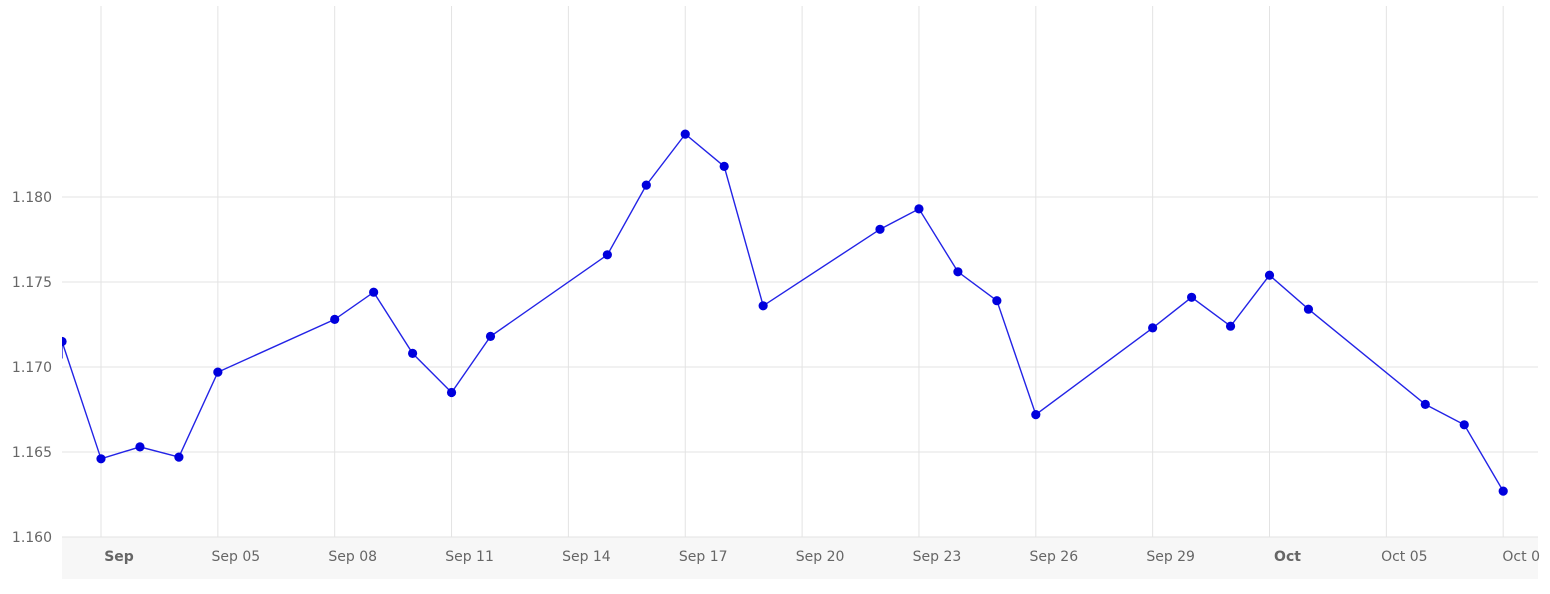 The width and height of the screenshot is (1550, 594). I want to click on y-tick-label: 1.160, so click(32, 538).